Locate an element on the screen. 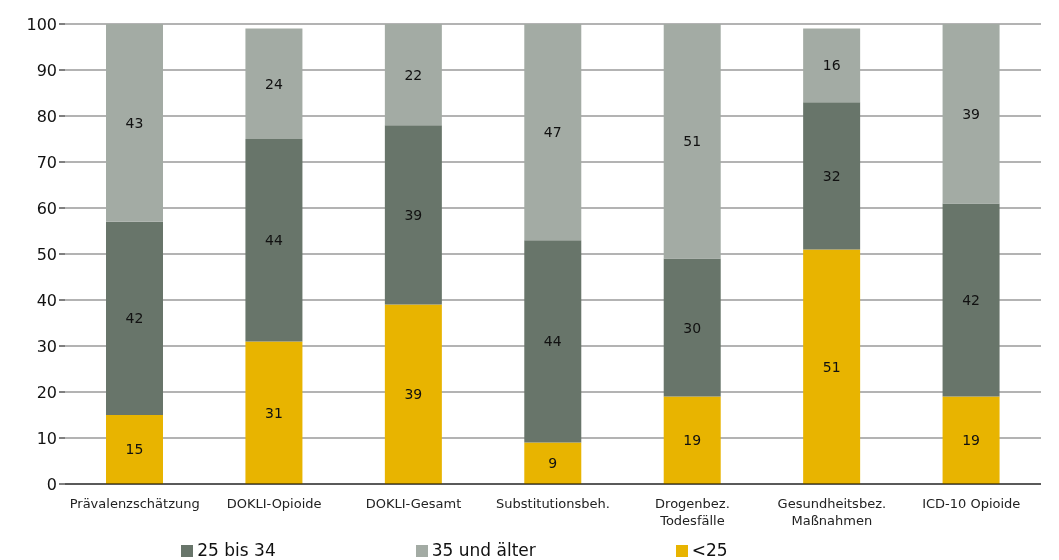 This screenshot has height=560, width=1059. data-label: 22 is located at coordinates (413, 74).